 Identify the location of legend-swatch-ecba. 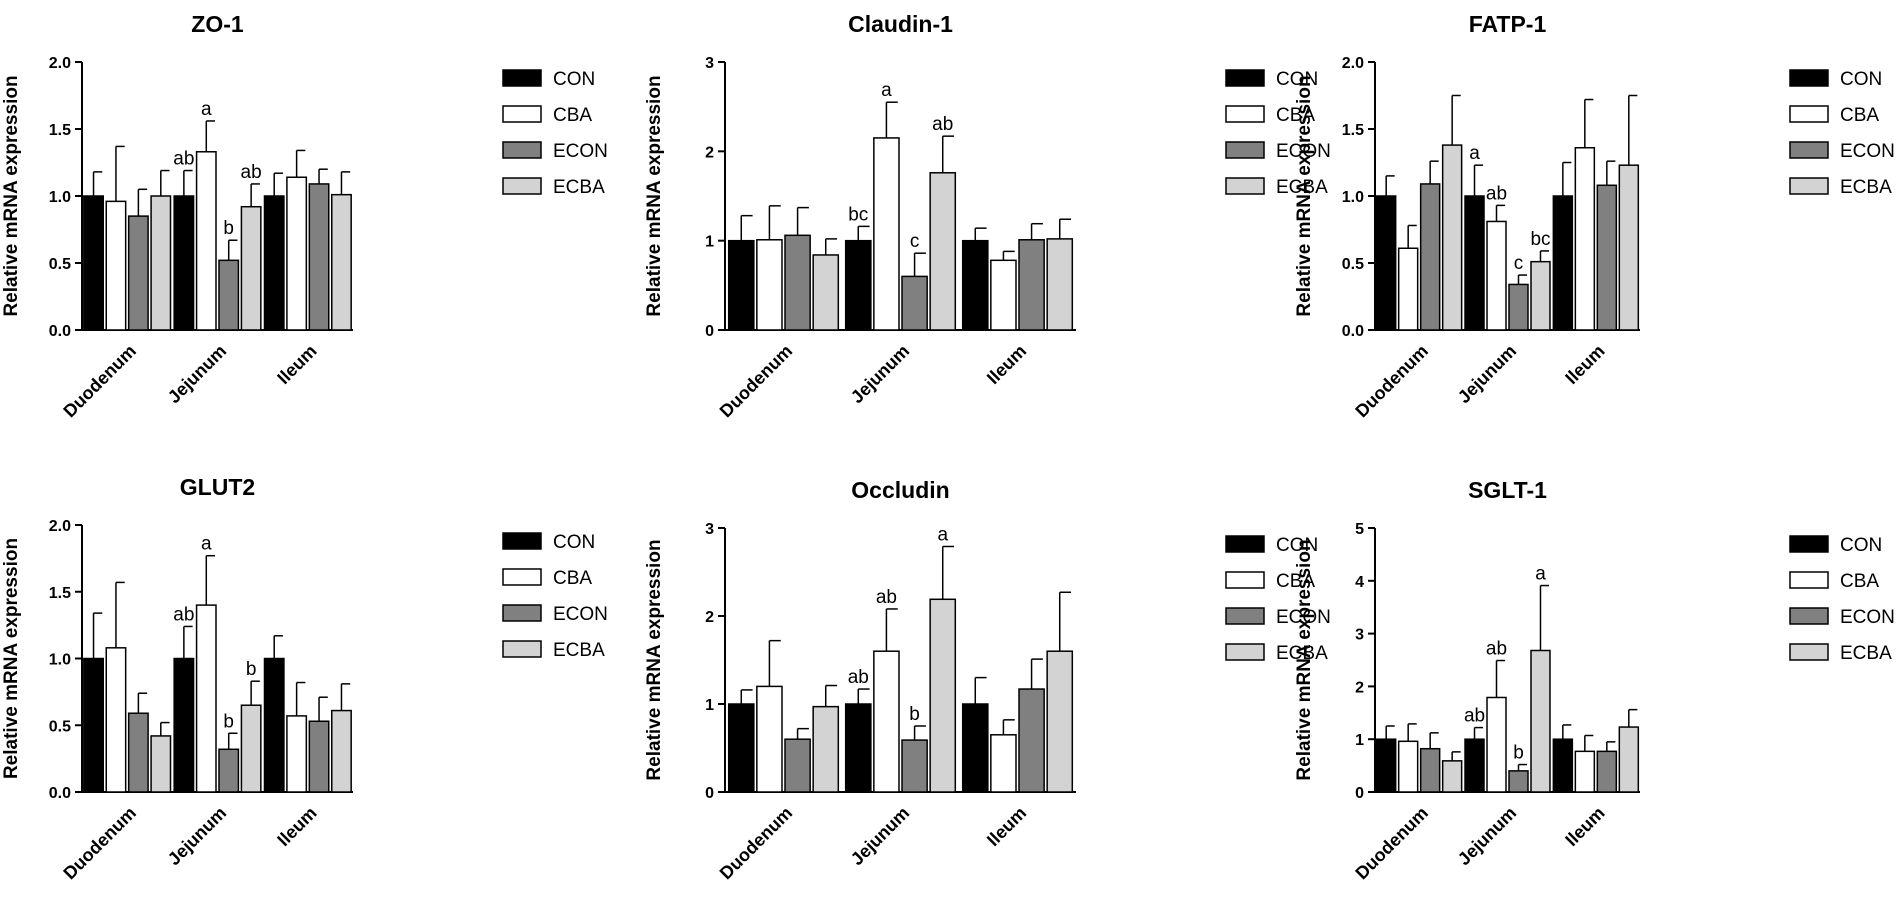
(522, 186).